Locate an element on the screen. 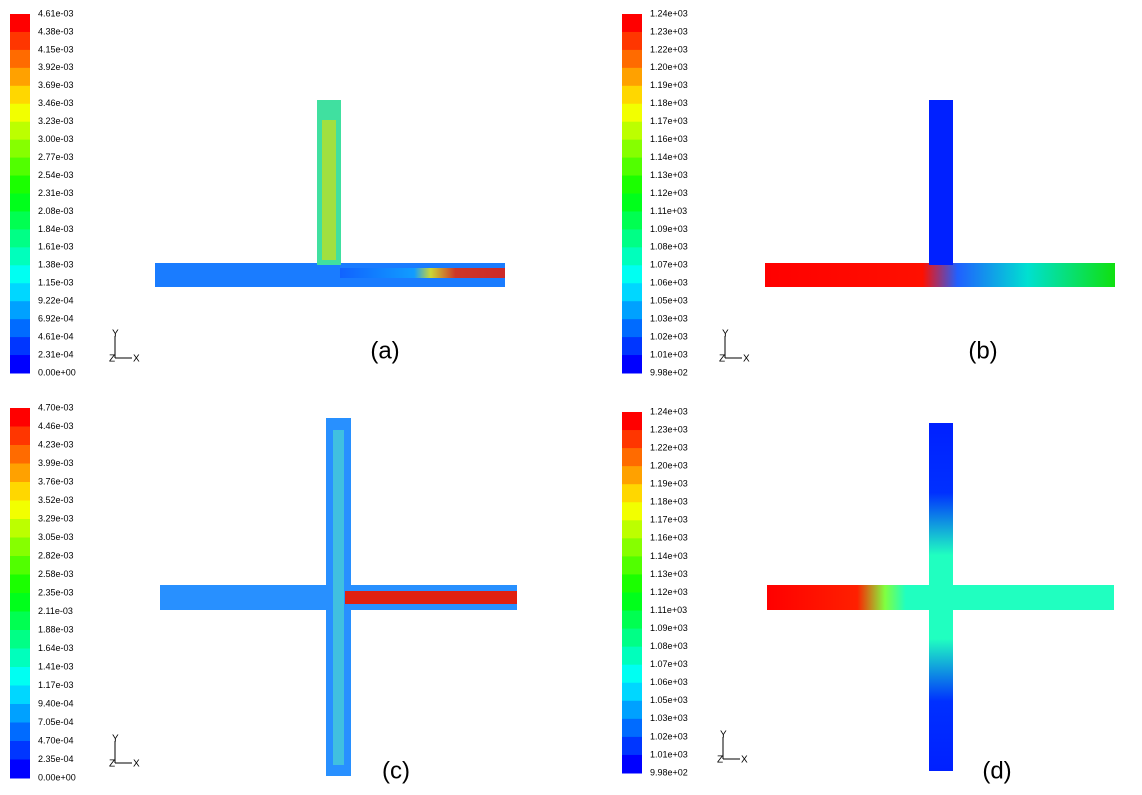 This screenshot has width=1142, height=795. geometry-b is located at coordinates (940, 193).